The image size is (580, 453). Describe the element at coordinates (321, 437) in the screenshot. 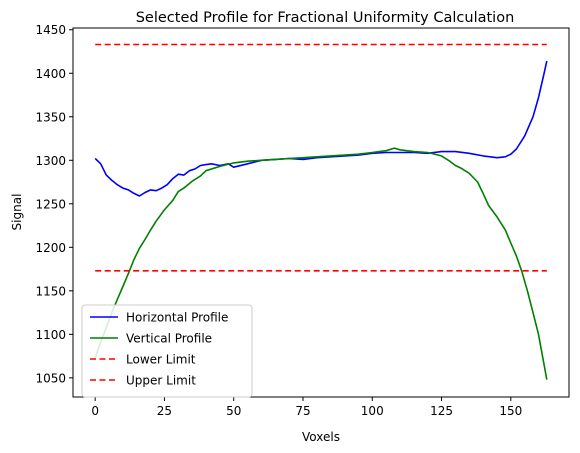

I see `x-axis-label: Voxels` at that location.